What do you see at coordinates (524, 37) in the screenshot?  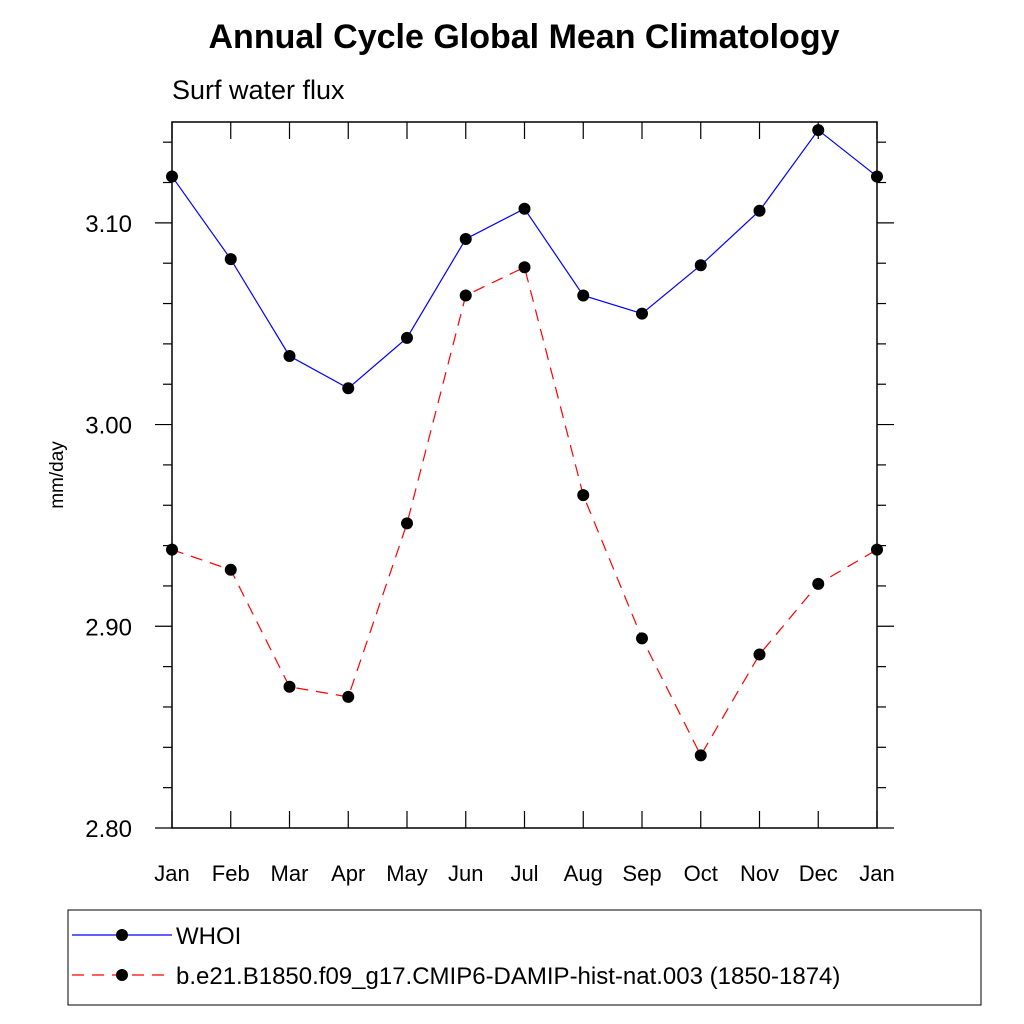 I see `chart-title: Annual Cycle Global Mean Climatology` at bounding box center [524, 37].